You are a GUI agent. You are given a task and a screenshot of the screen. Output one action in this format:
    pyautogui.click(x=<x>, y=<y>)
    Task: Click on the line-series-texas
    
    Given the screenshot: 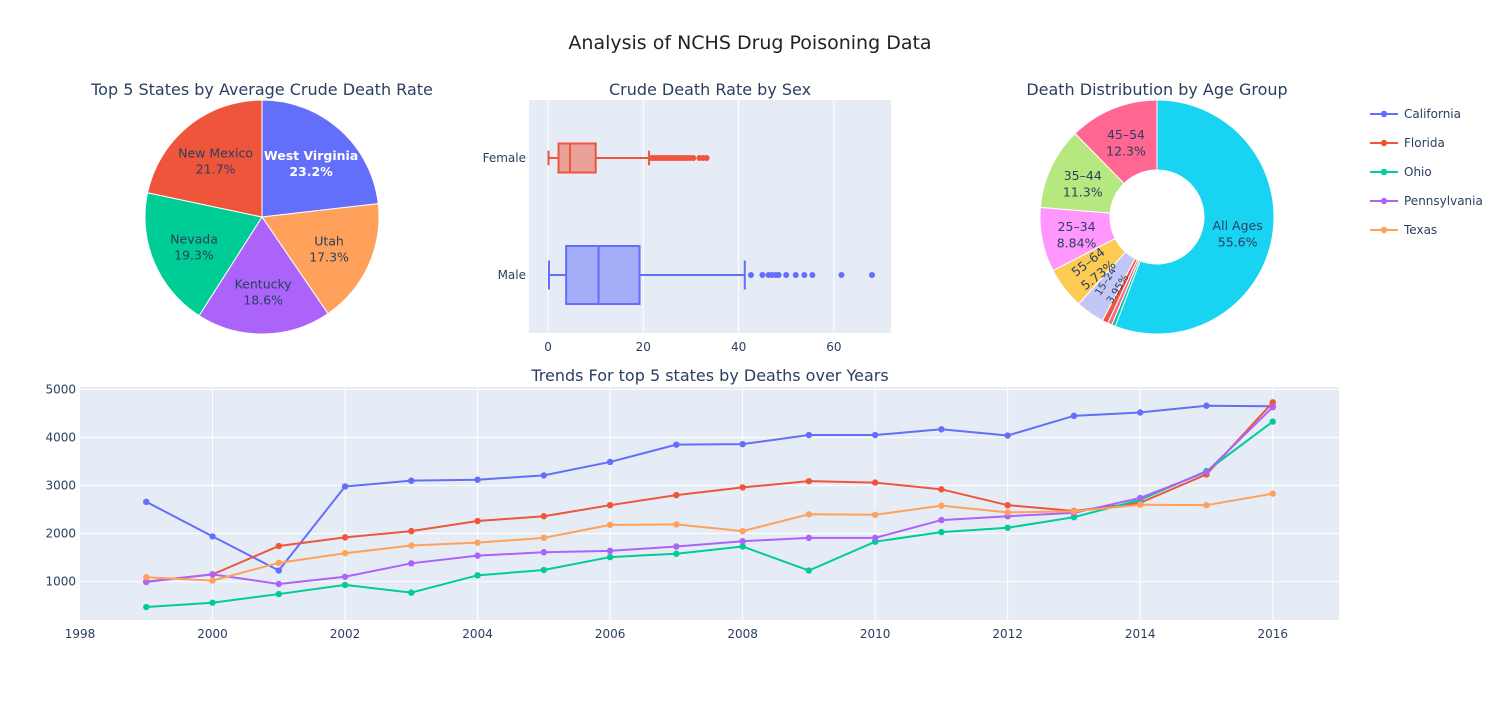 What is the action you would take?
    pyautogui.click(x=709, y=537)
    